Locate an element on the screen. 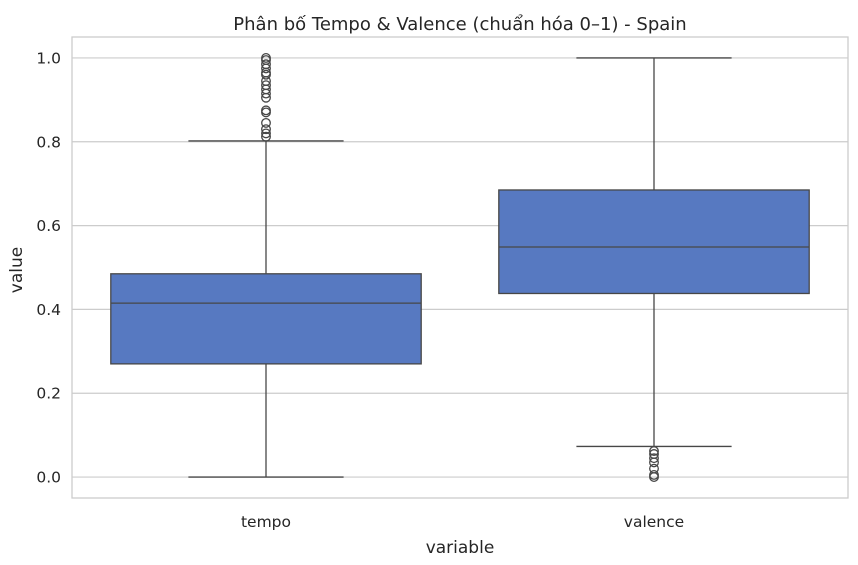 The image size is (858, 565). y-tick-label: 0.0 is located at coordinates (48, 478).